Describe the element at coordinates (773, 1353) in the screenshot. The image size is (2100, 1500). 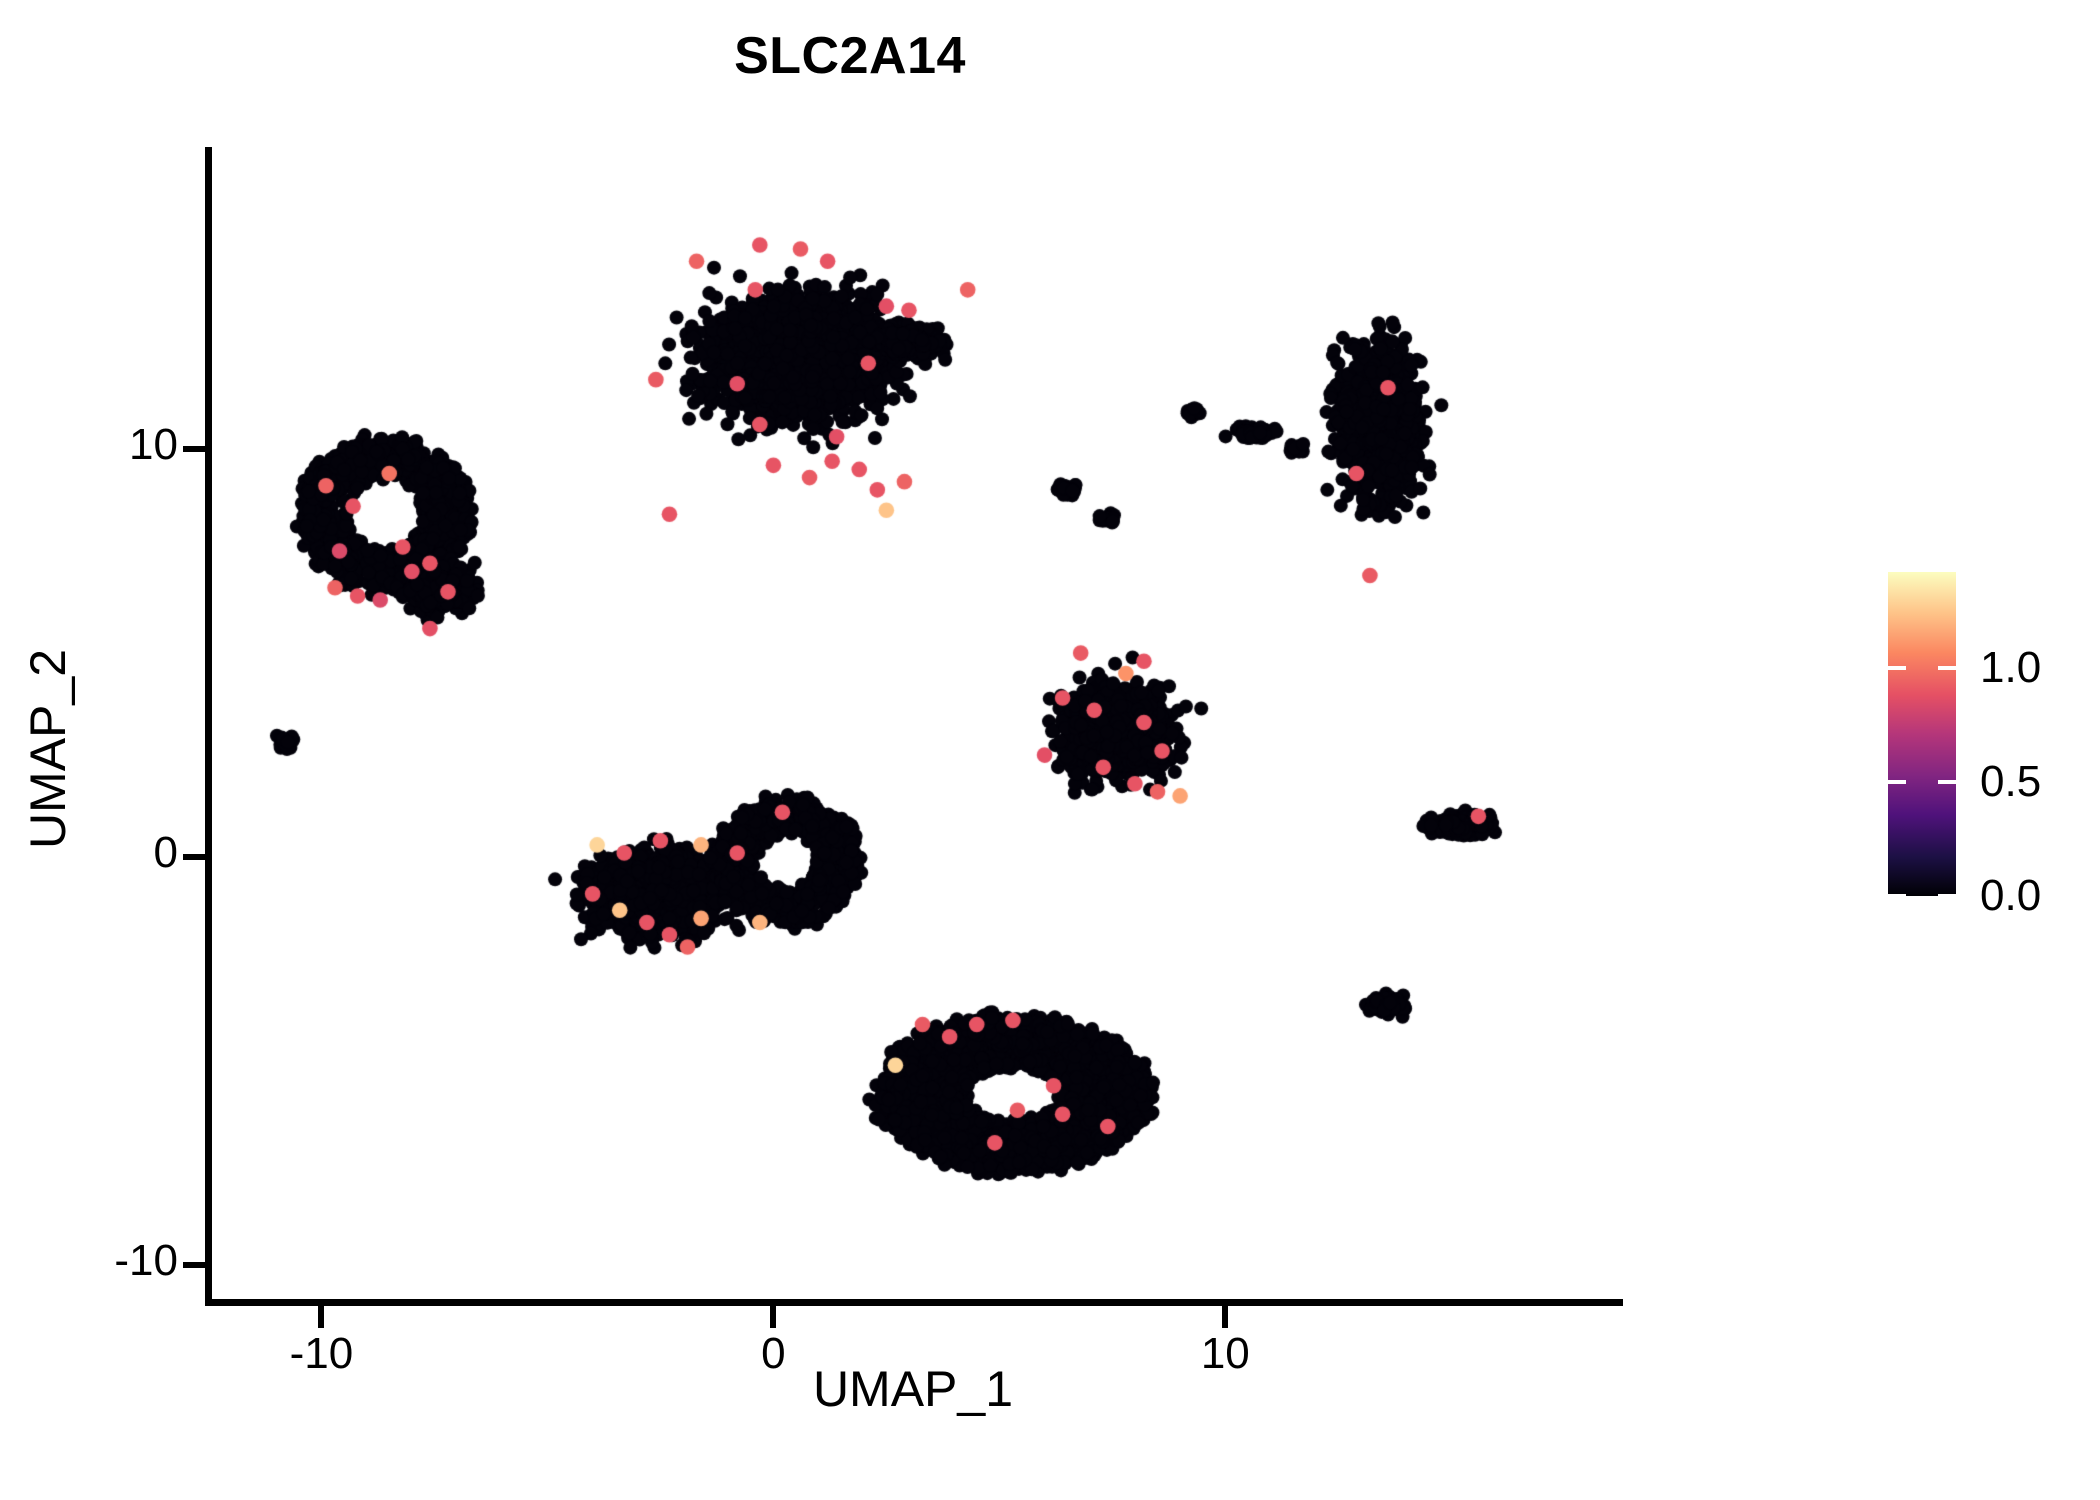
I see `x-tick-label: 0` at that location.